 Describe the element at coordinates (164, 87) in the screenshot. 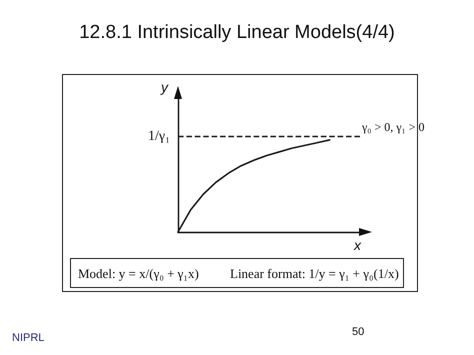

I see `y-axis-title: y` at that location.